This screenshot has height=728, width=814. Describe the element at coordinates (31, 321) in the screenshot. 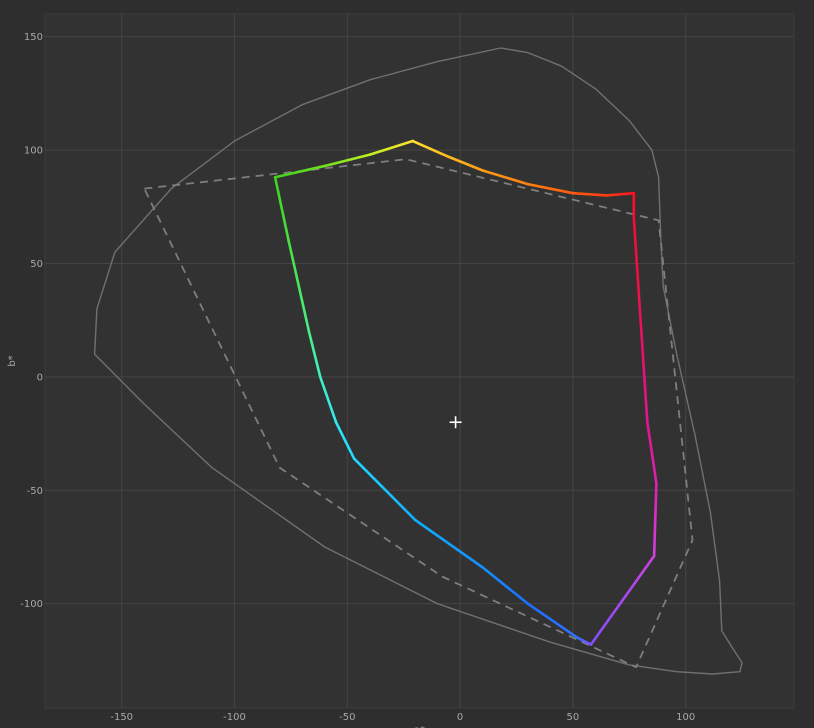

I see `y-axis-ticks: -100 -50 0 50 100 150` at that location.